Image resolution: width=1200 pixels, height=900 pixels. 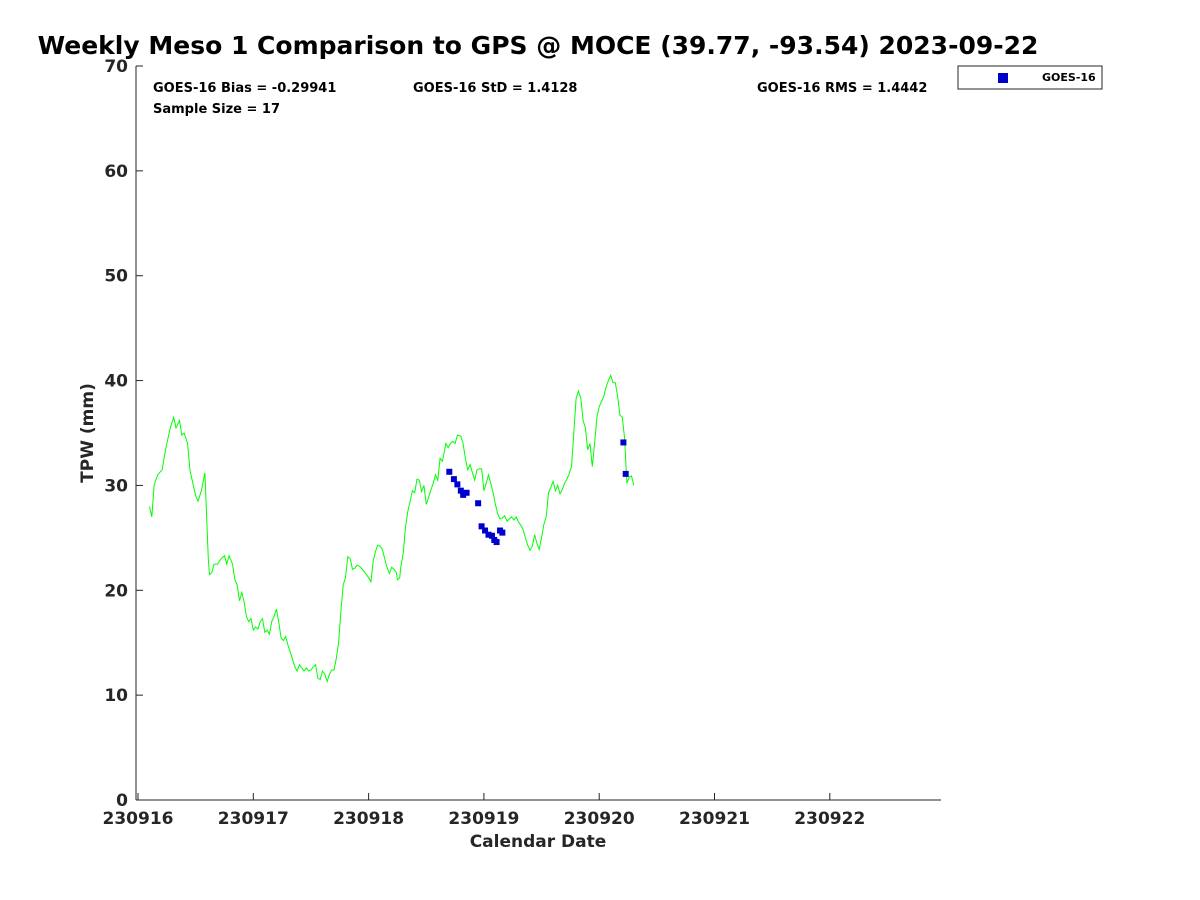 What do you see at coordinates (116, 486) in the screenshot?
I see `y-tick-label: 30` at bounding box center [116, 486].